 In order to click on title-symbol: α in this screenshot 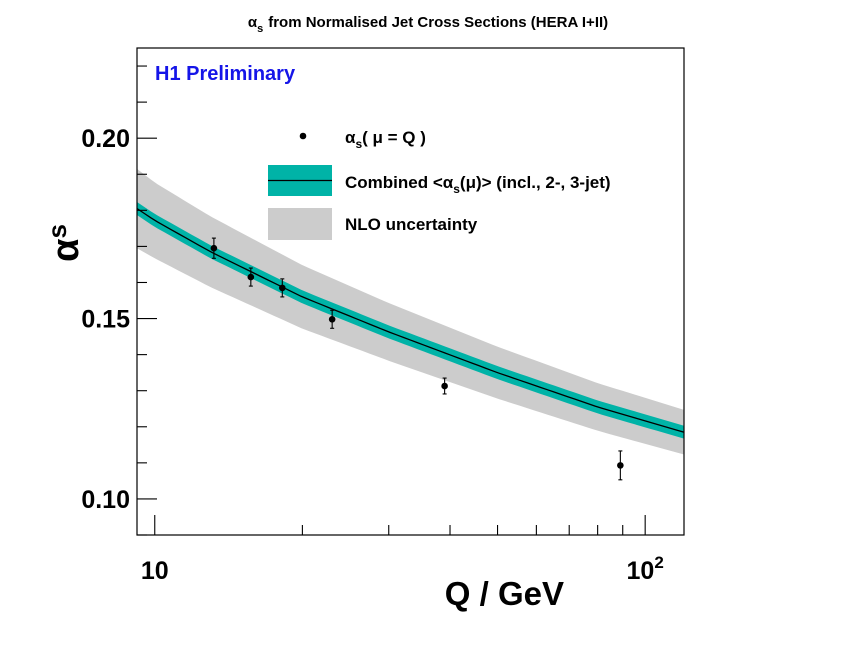, I will do `click(253, 22)`.